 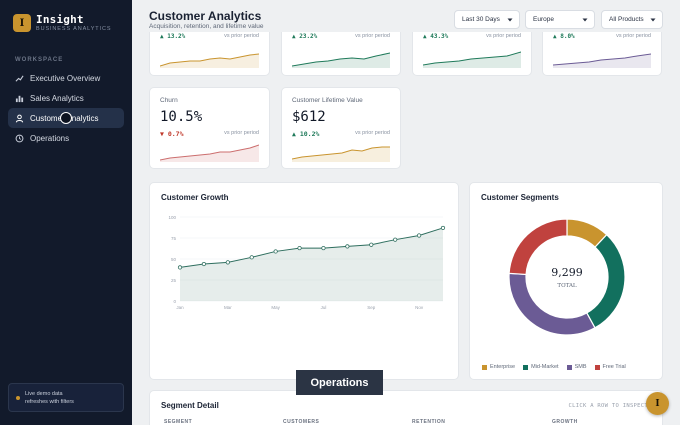 What do you see at coordinates (632, 19) in the screenshot?
I see `product-select: All Products` at bounding box center [632, 19].